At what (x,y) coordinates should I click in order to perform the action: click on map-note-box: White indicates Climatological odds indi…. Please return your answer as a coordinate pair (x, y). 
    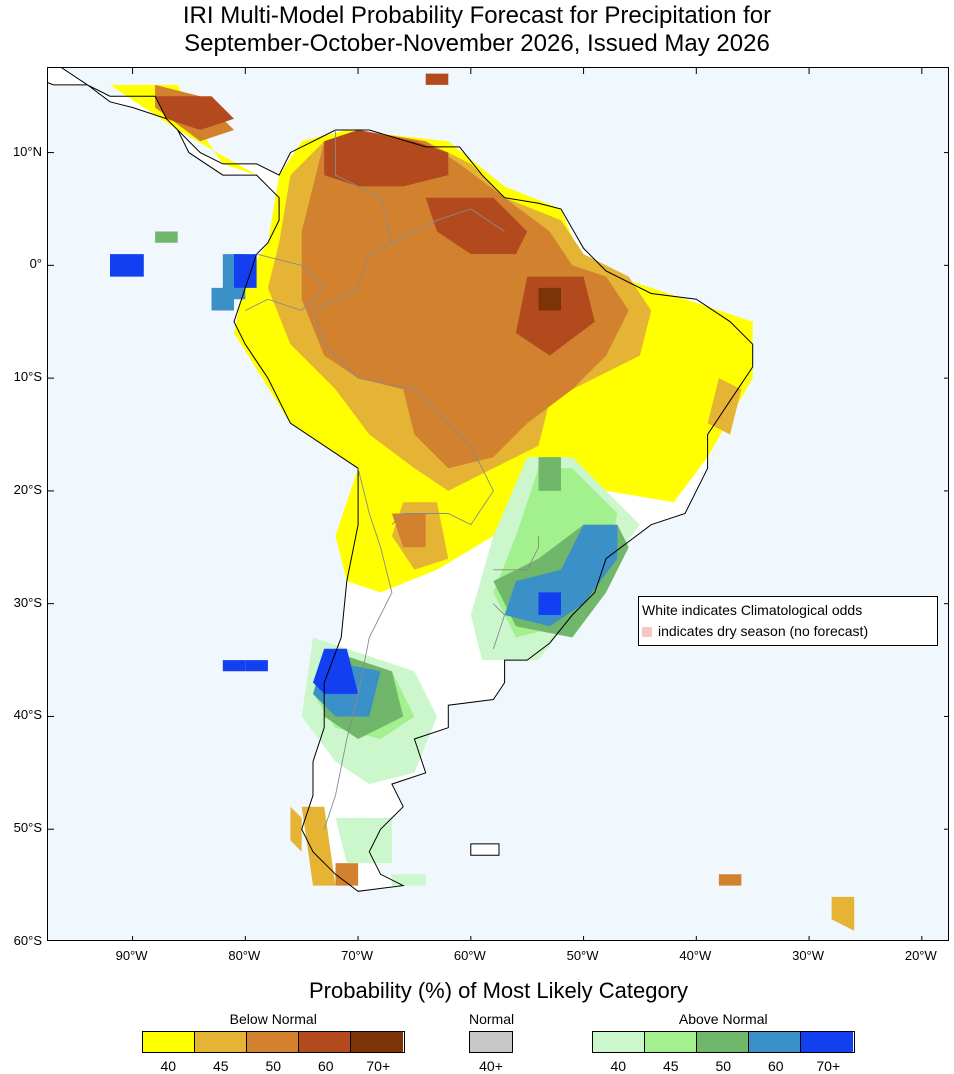
    Looking at the image, I should click on (788, 621).